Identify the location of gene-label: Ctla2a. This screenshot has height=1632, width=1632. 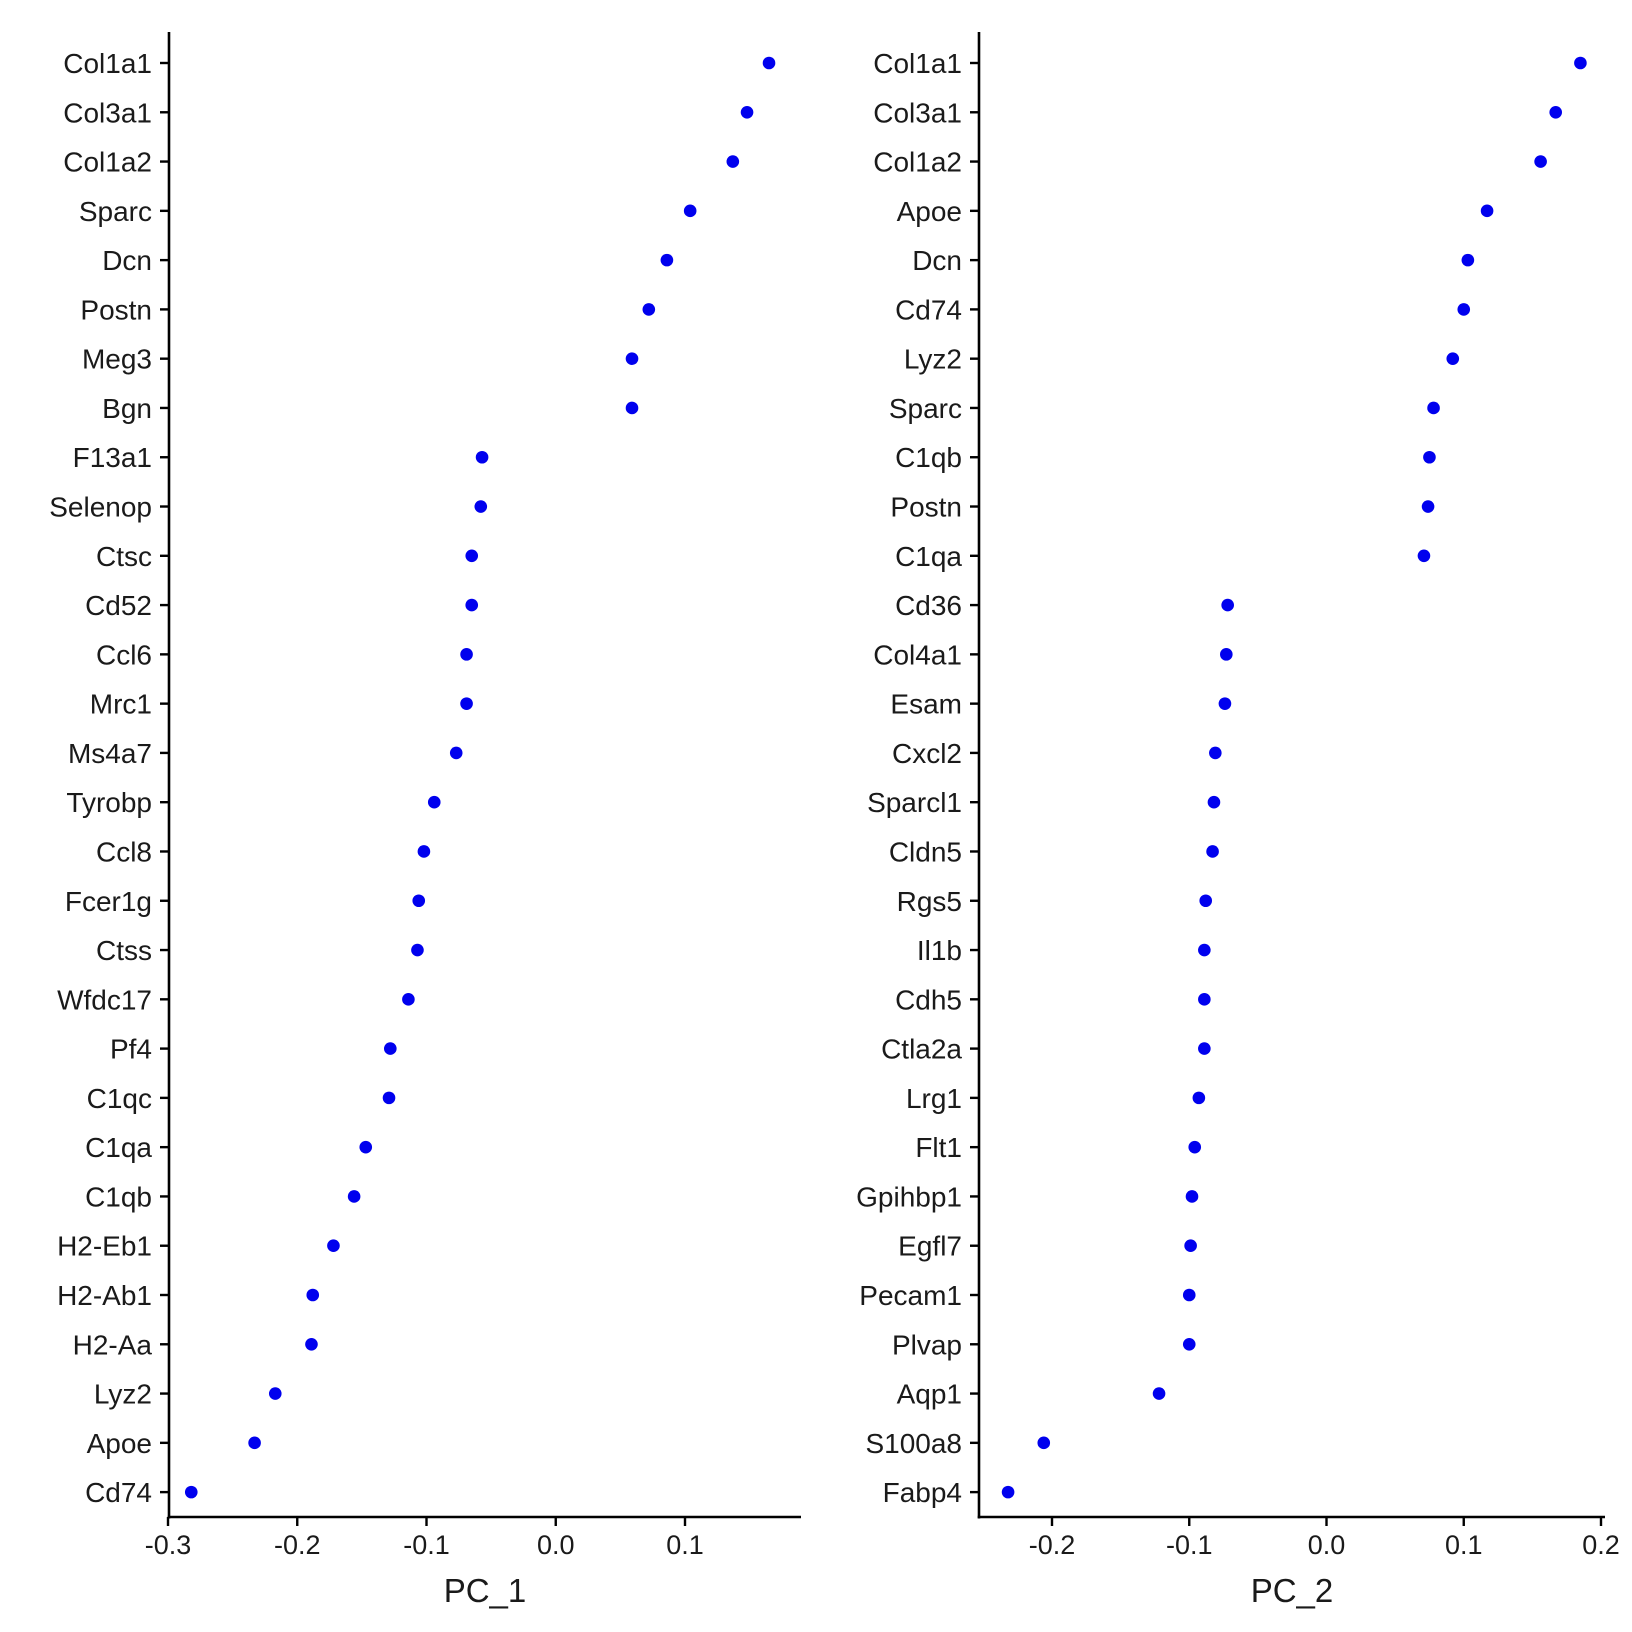
(921, 1049).